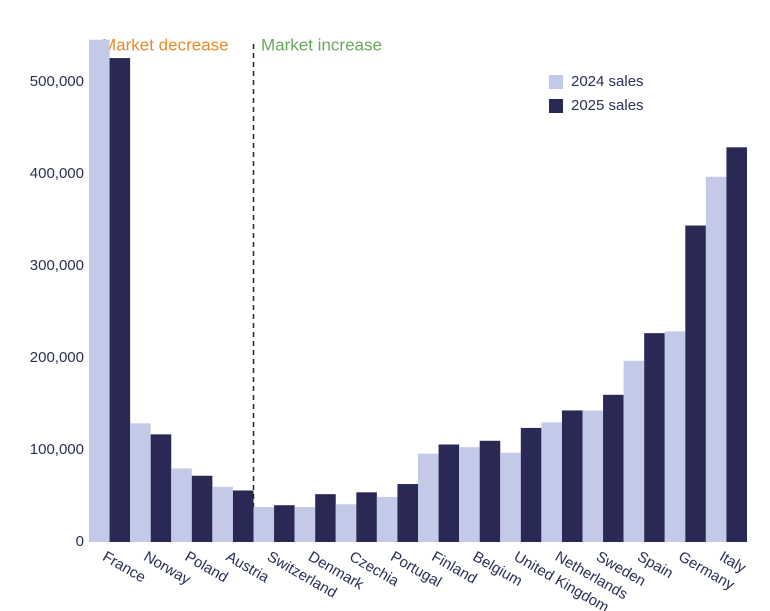 The image size is (770, 611). I want to click on legend-label: 2024 sales, so click(607, 81).